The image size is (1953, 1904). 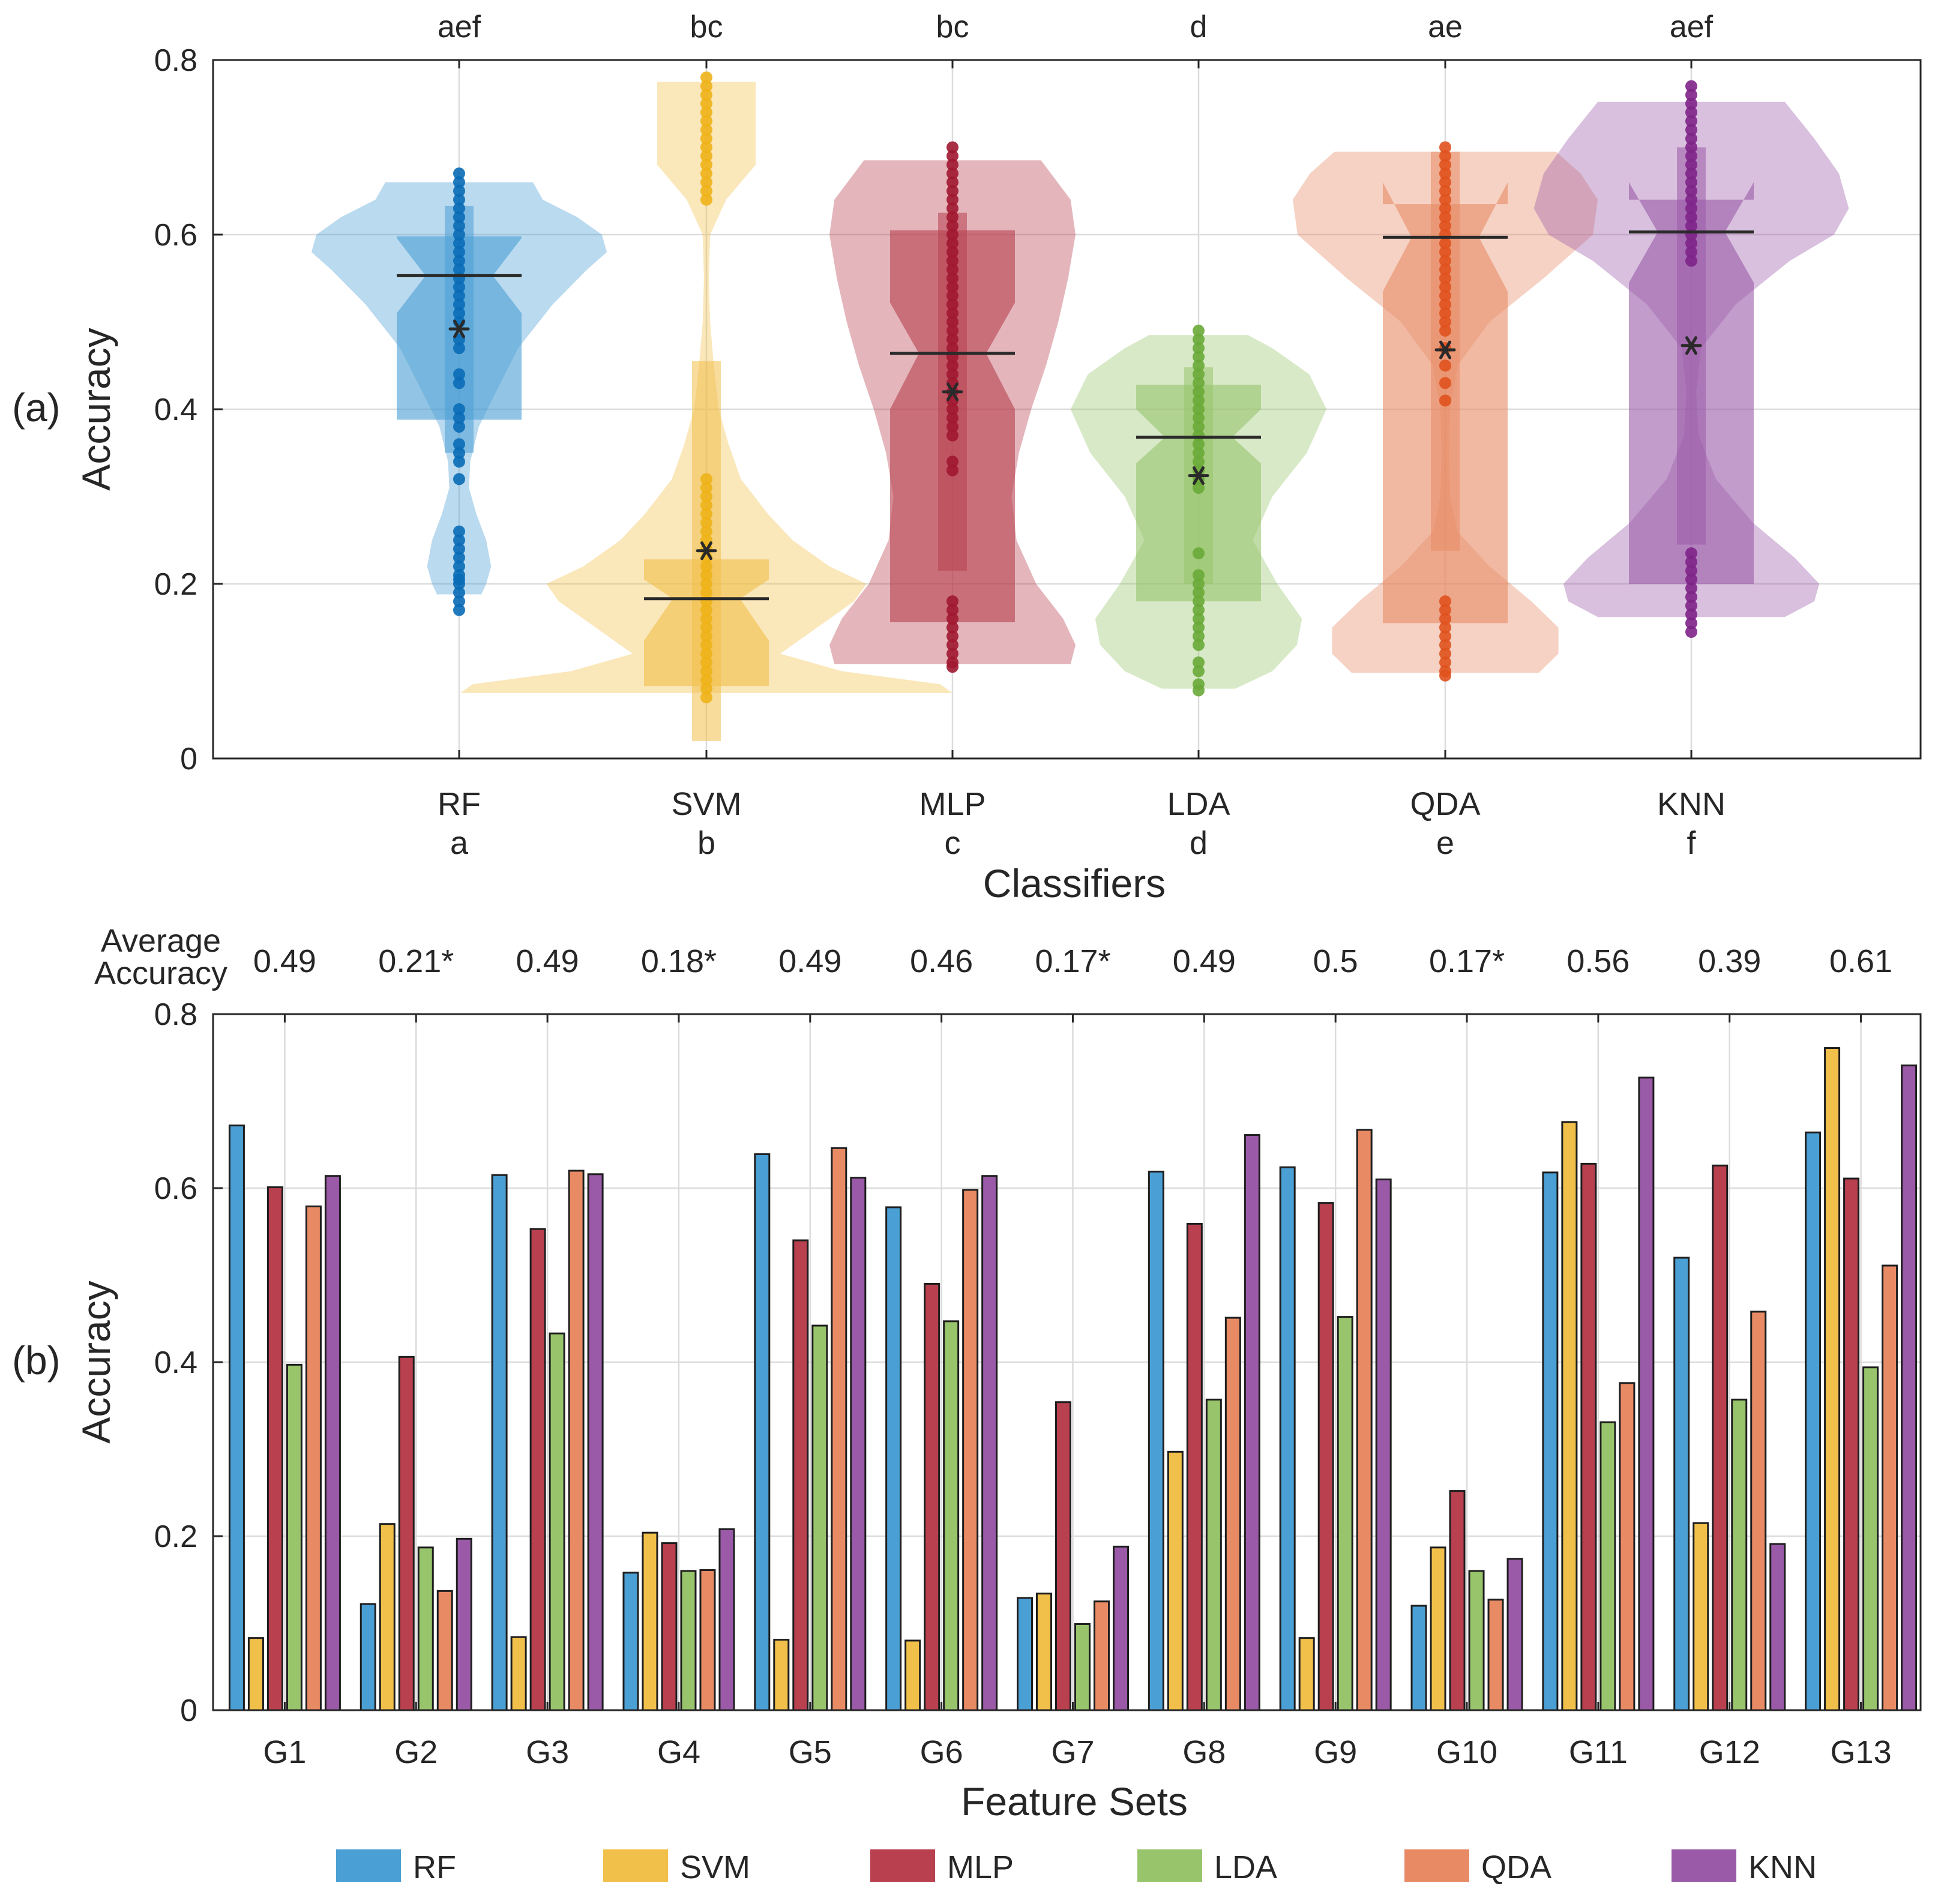 I want to click on bar-g10-mlp, so click(x=1457, y=1600).